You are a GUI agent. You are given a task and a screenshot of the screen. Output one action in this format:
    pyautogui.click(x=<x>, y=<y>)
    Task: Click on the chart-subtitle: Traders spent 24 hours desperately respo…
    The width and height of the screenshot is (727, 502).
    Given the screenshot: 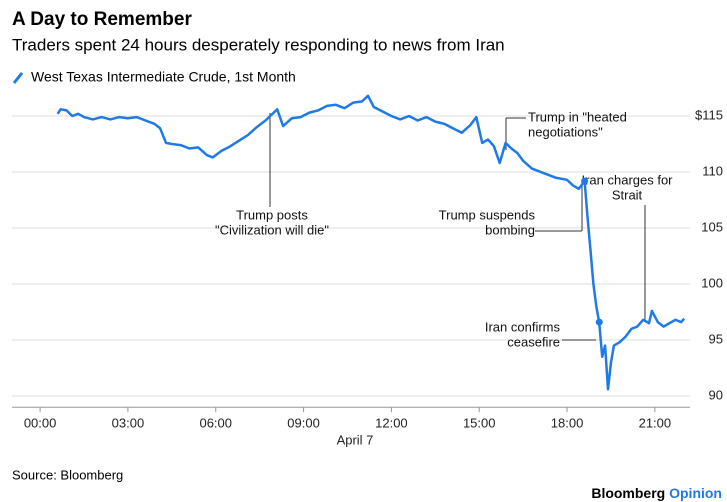 What is the action you would take?
    pyautogui.click(x=258, y=44)
    